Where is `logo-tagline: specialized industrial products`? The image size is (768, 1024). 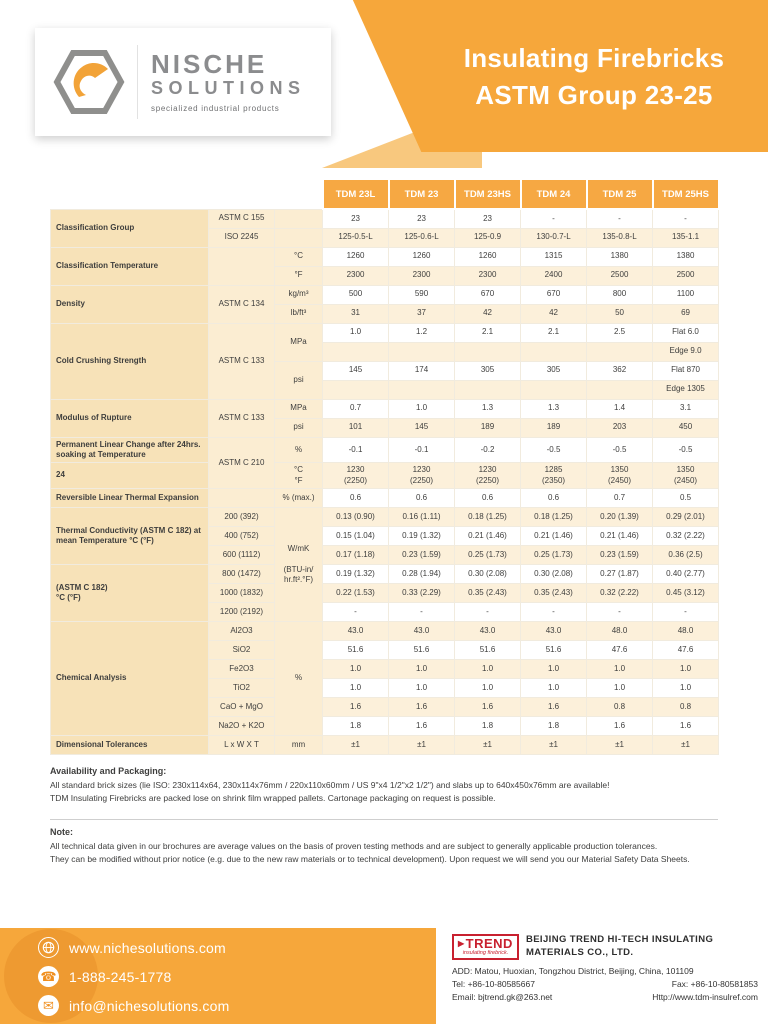
logo-tagline: specialized industrial products is located at coordinates (215, 108).